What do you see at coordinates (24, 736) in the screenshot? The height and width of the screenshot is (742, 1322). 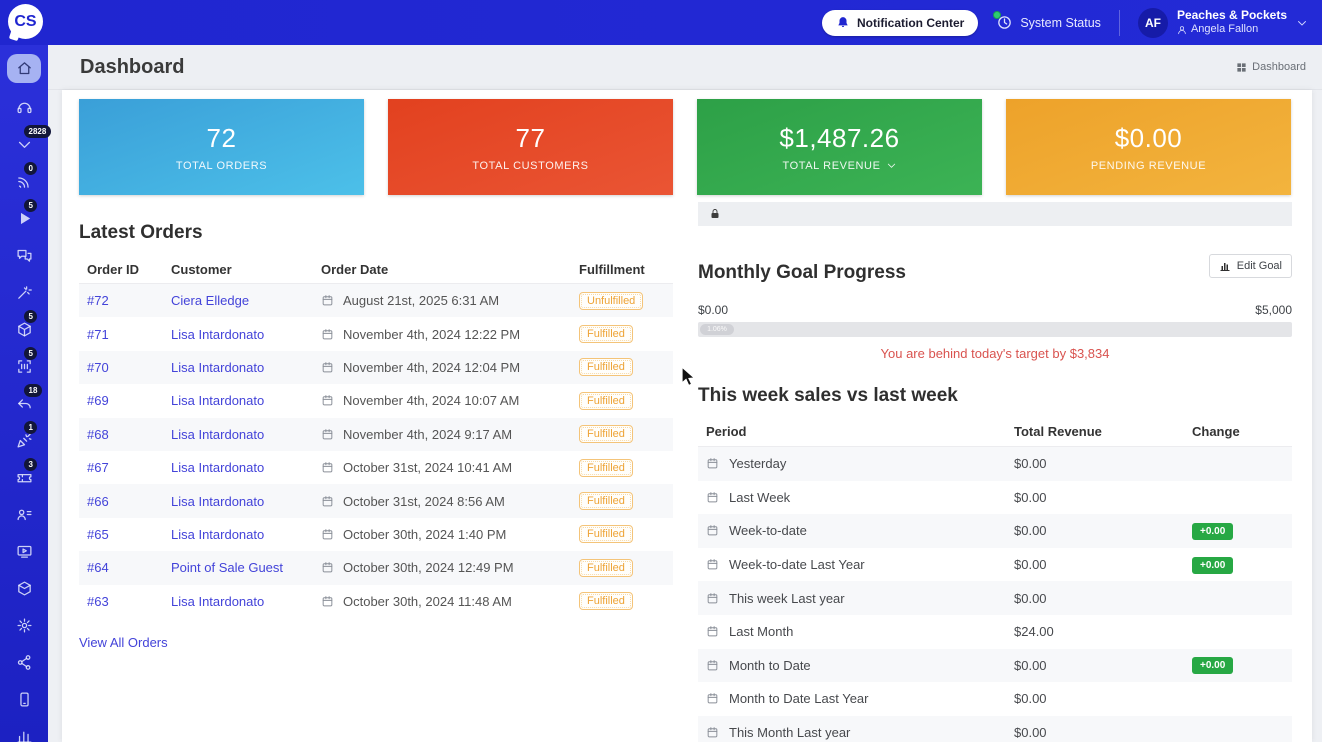 I see `bar-chart-icon` at bounding box center [24, 736].